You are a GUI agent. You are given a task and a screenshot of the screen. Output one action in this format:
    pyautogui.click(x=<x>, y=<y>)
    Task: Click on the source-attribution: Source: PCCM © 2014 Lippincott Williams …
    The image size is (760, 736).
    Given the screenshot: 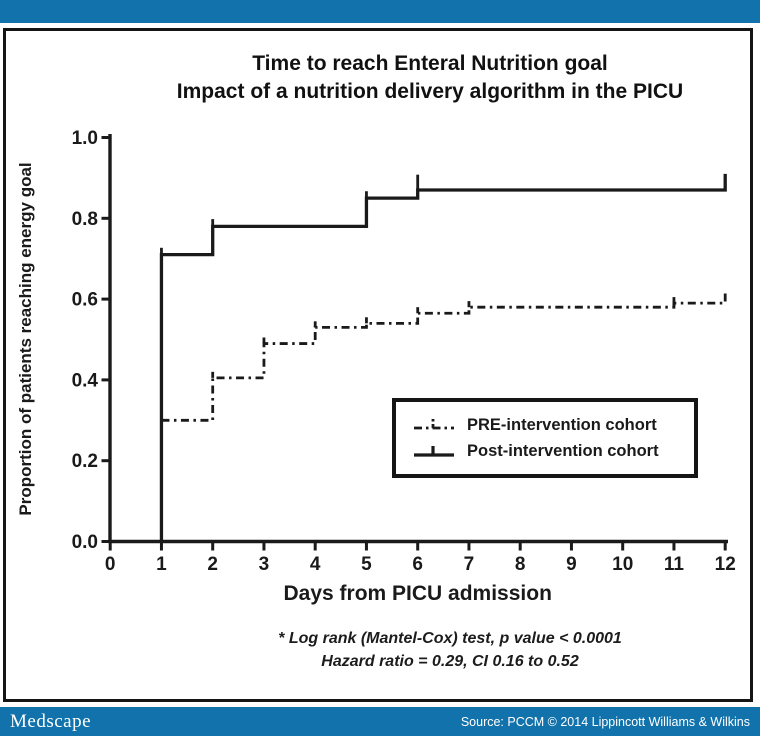 What is the action you would take?
    pyautogui.click(x=605, y=721)
    